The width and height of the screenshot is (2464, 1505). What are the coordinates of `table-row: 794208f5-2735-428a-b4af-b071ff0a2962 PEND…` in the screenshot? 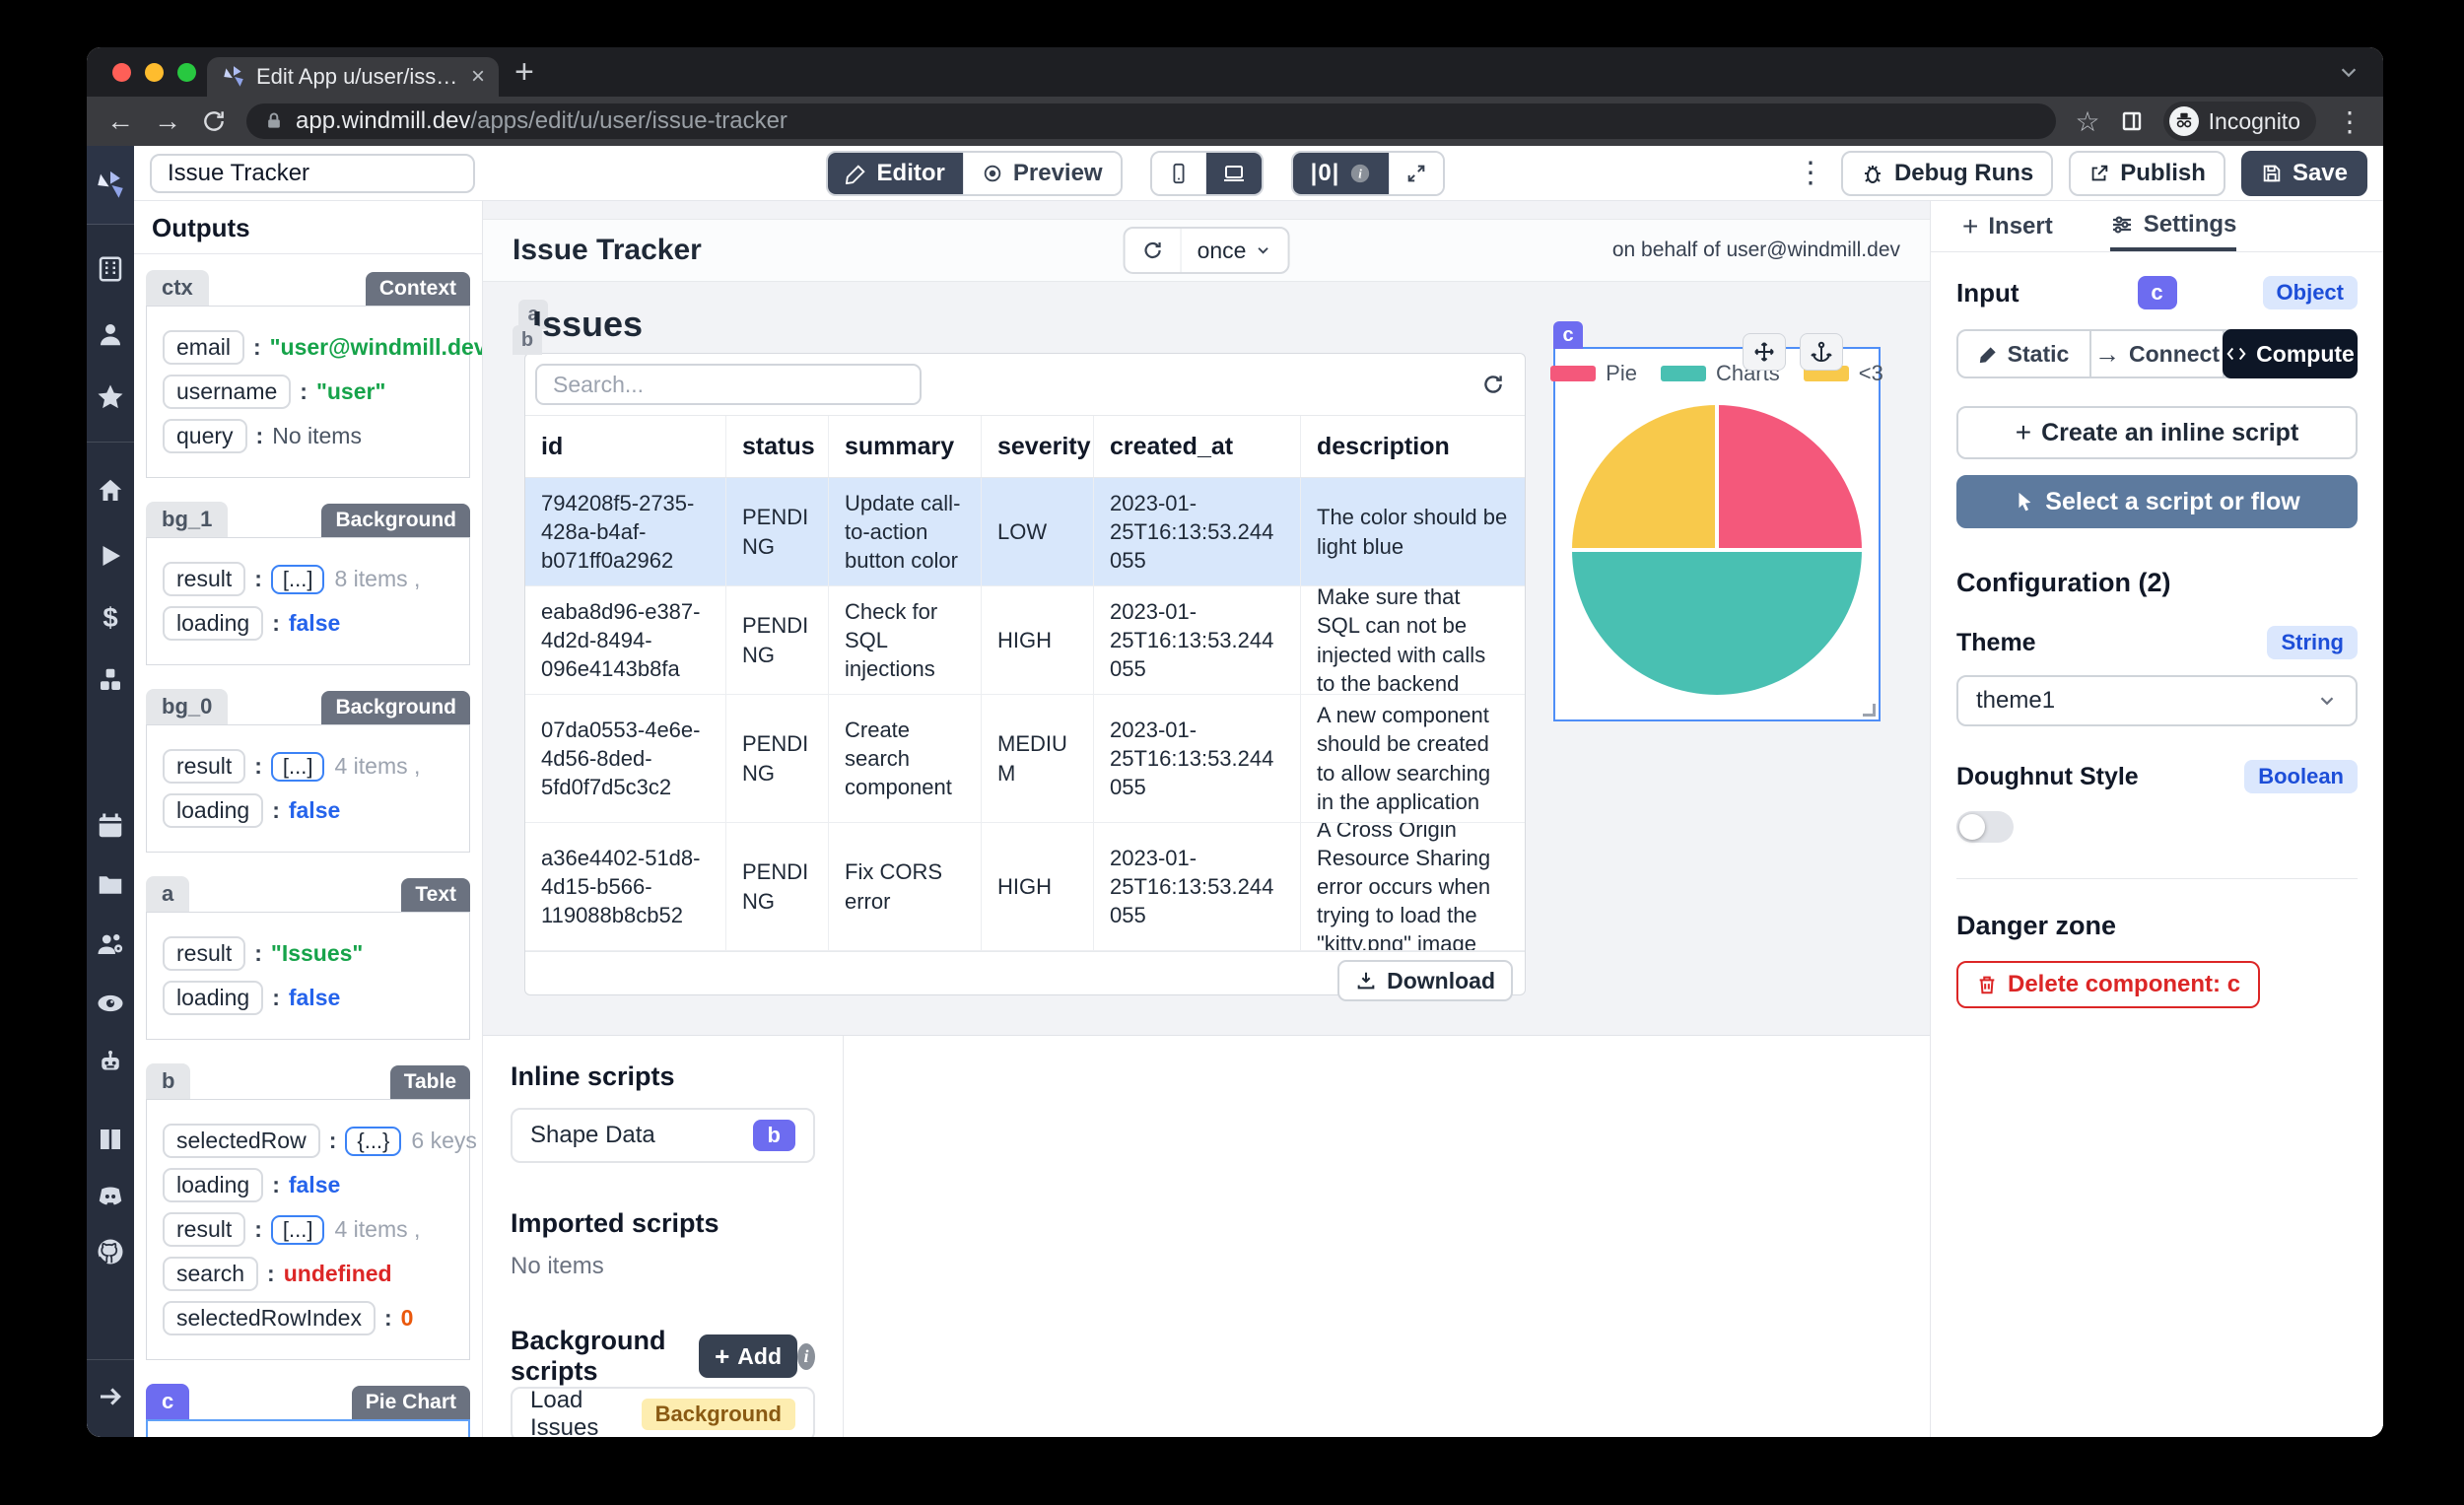 It's located at (1025, 532).